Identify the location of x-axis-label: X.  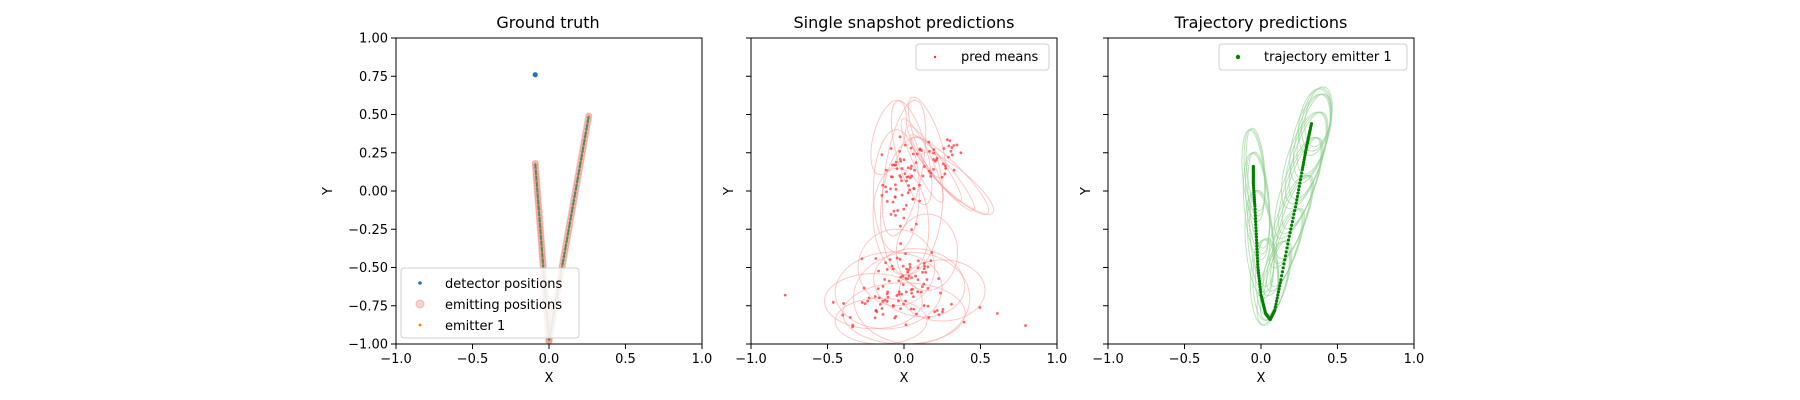
(904, 378).